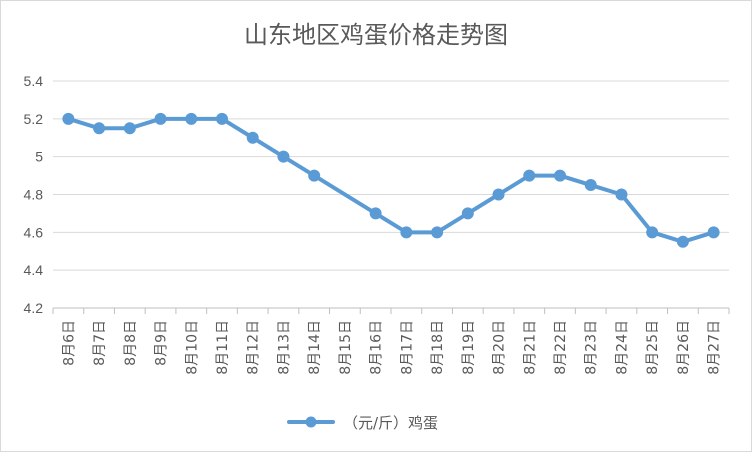  I want to click on x-tick-label: 8月11日, so click(223, 347).